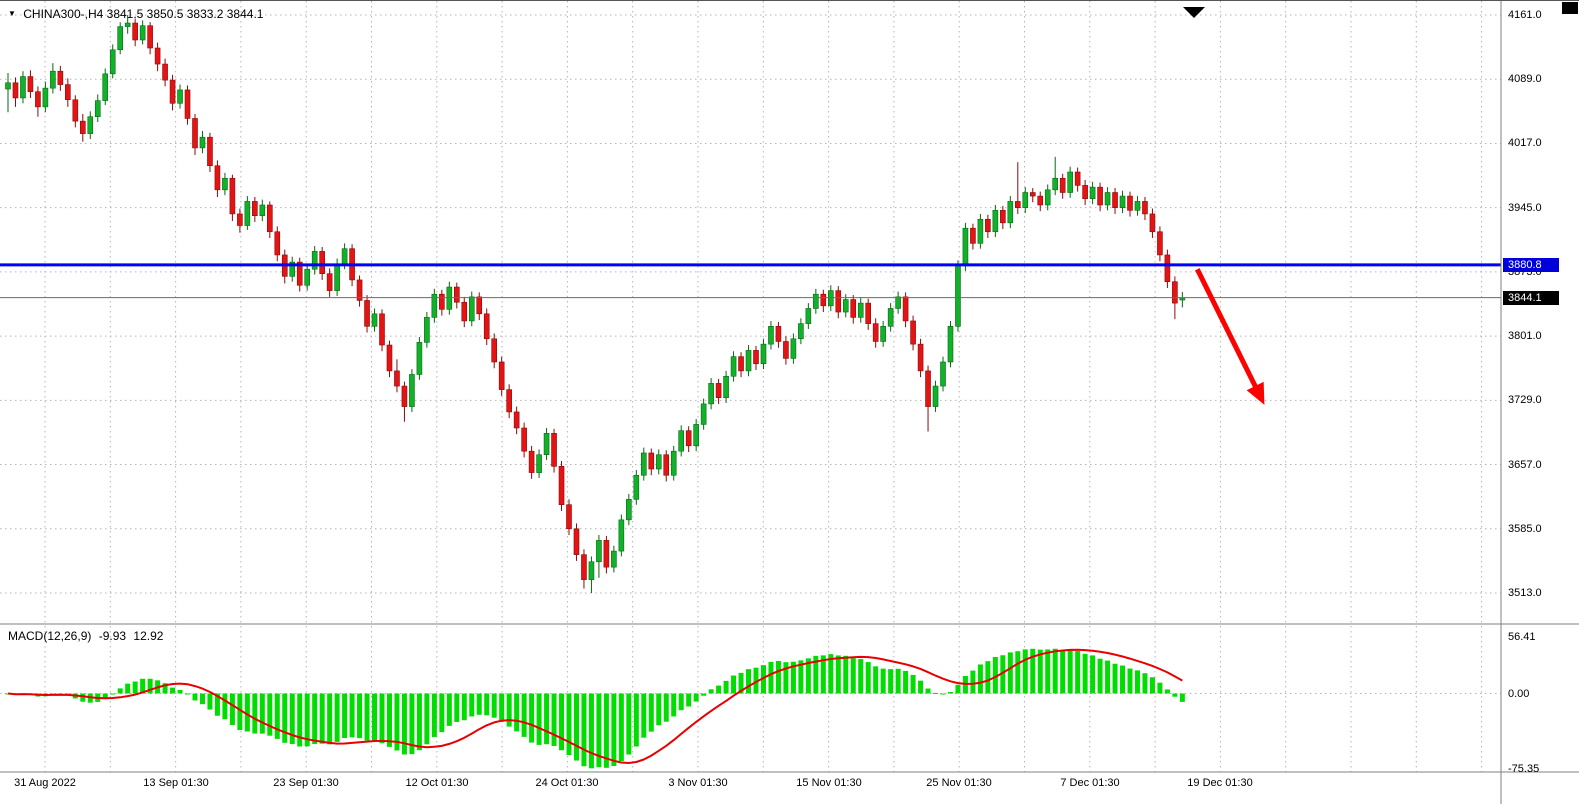 The width and height of the screenshot is (1579, 804). Describe the element at coordinates (1220, 783) in the screenshot. I see `time-axis-label: 19 Dec 01:30` at that location.